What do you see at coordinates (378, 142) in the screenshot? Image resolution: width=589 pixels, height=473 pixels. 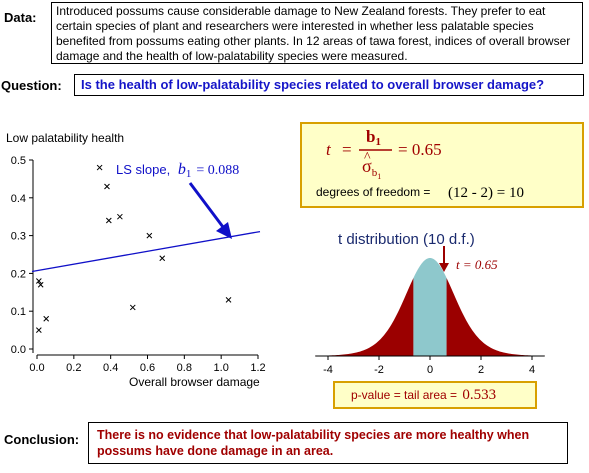 I see `t-numerator-sub: 1` at bounding box center [378, 142].